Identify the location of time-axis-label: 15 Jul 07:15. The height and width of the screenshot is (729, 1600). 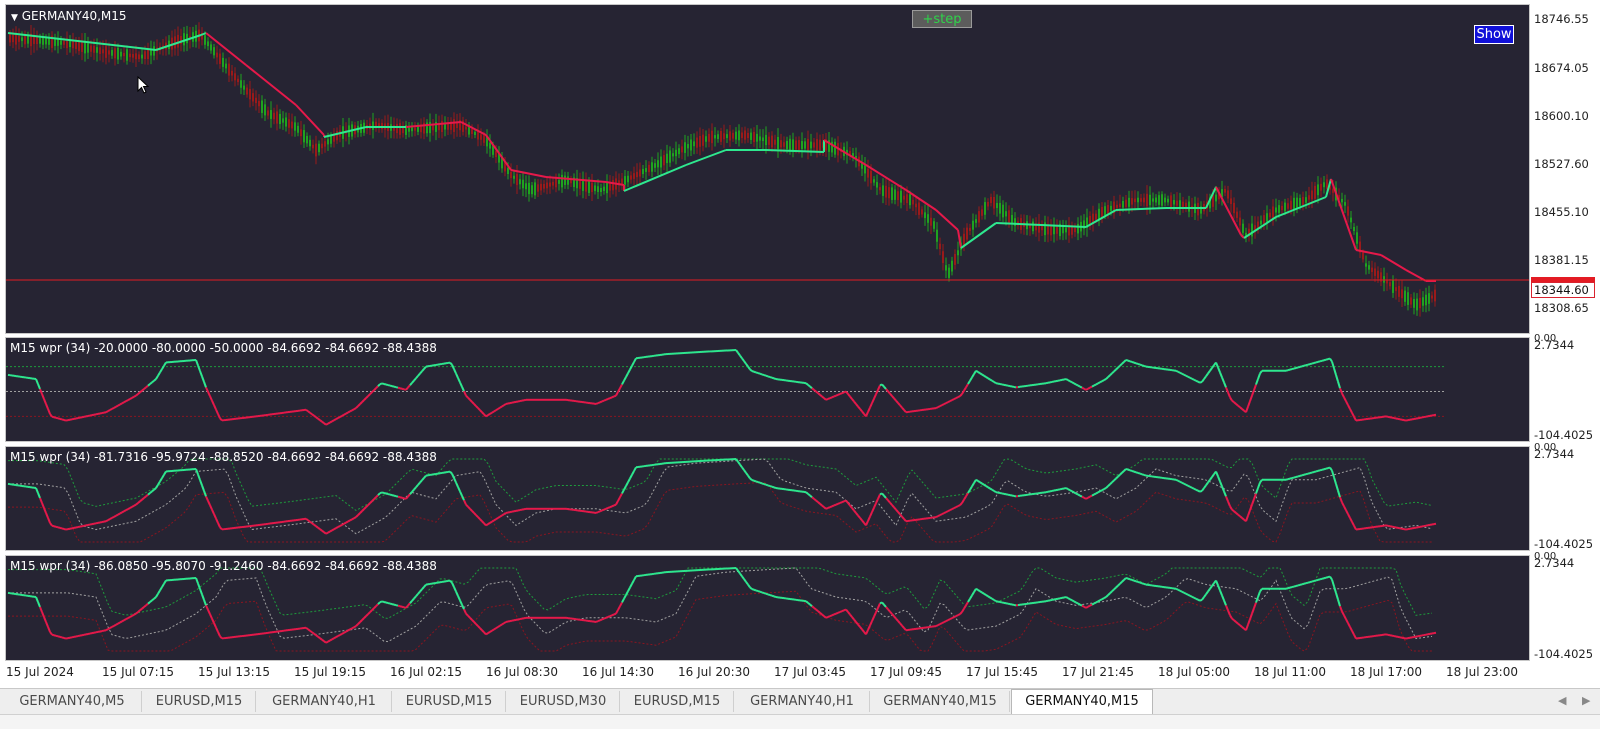
(138, 672).